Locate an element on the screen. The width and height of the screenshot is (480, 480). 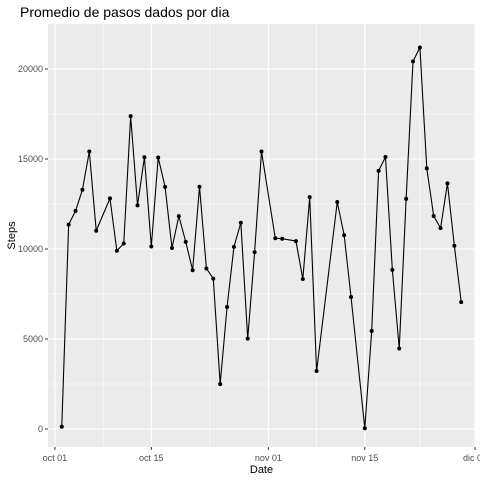
y-tick-label: 15000 is located at coordinates (30, 159).